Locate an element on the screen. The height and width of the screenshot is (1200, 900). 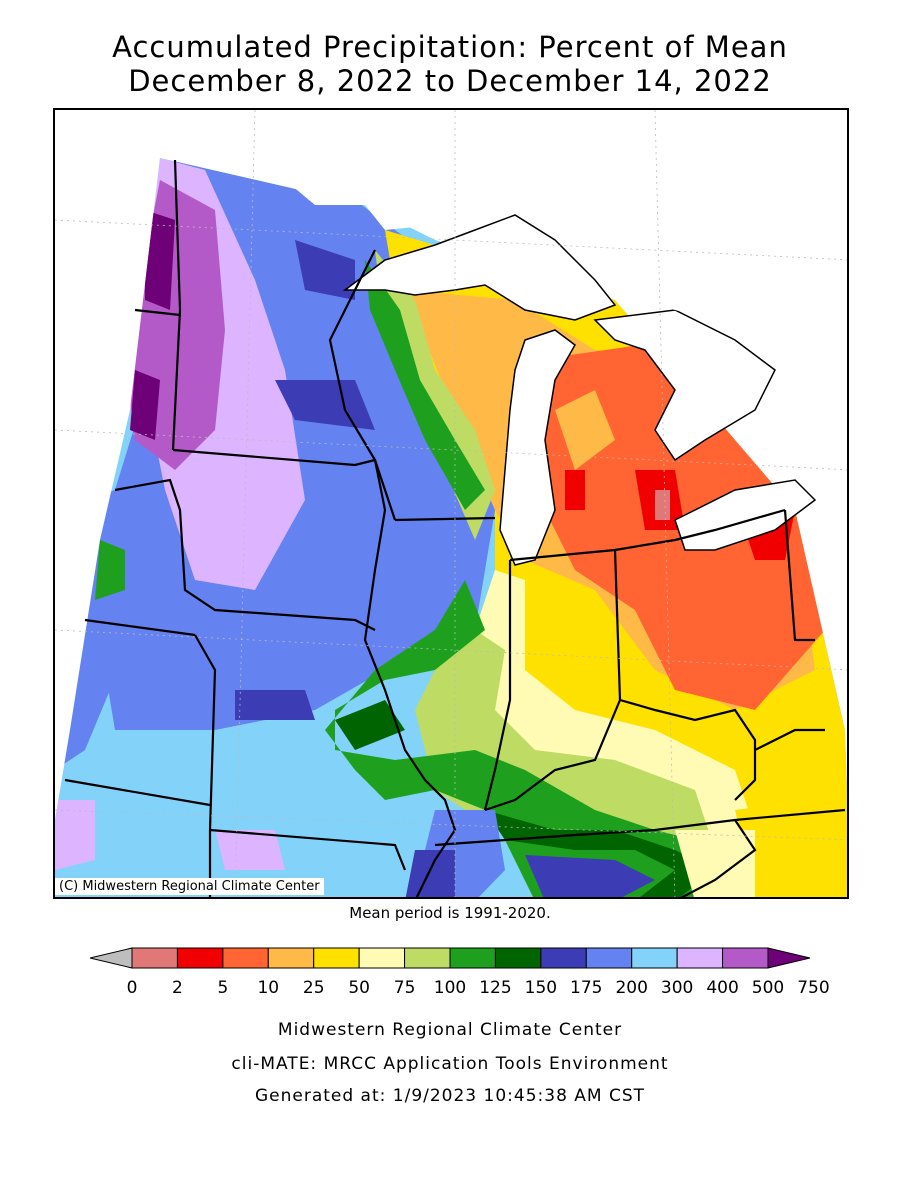
legend-tick-label: 25 is located at coordinates (314, 988).